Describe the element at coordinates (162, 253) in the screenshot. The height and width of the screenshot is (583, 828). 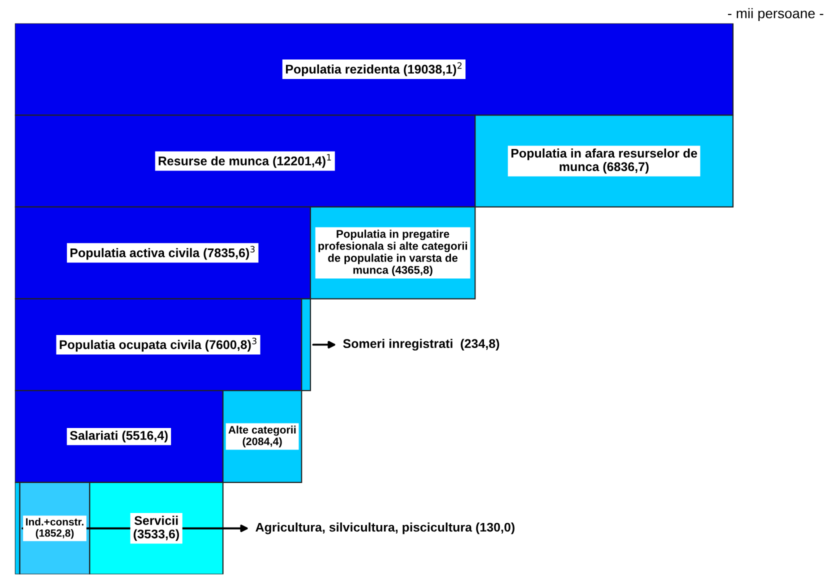
I see `data-label: Populatia activa civila (7835,6)$^{3}$` at that location.